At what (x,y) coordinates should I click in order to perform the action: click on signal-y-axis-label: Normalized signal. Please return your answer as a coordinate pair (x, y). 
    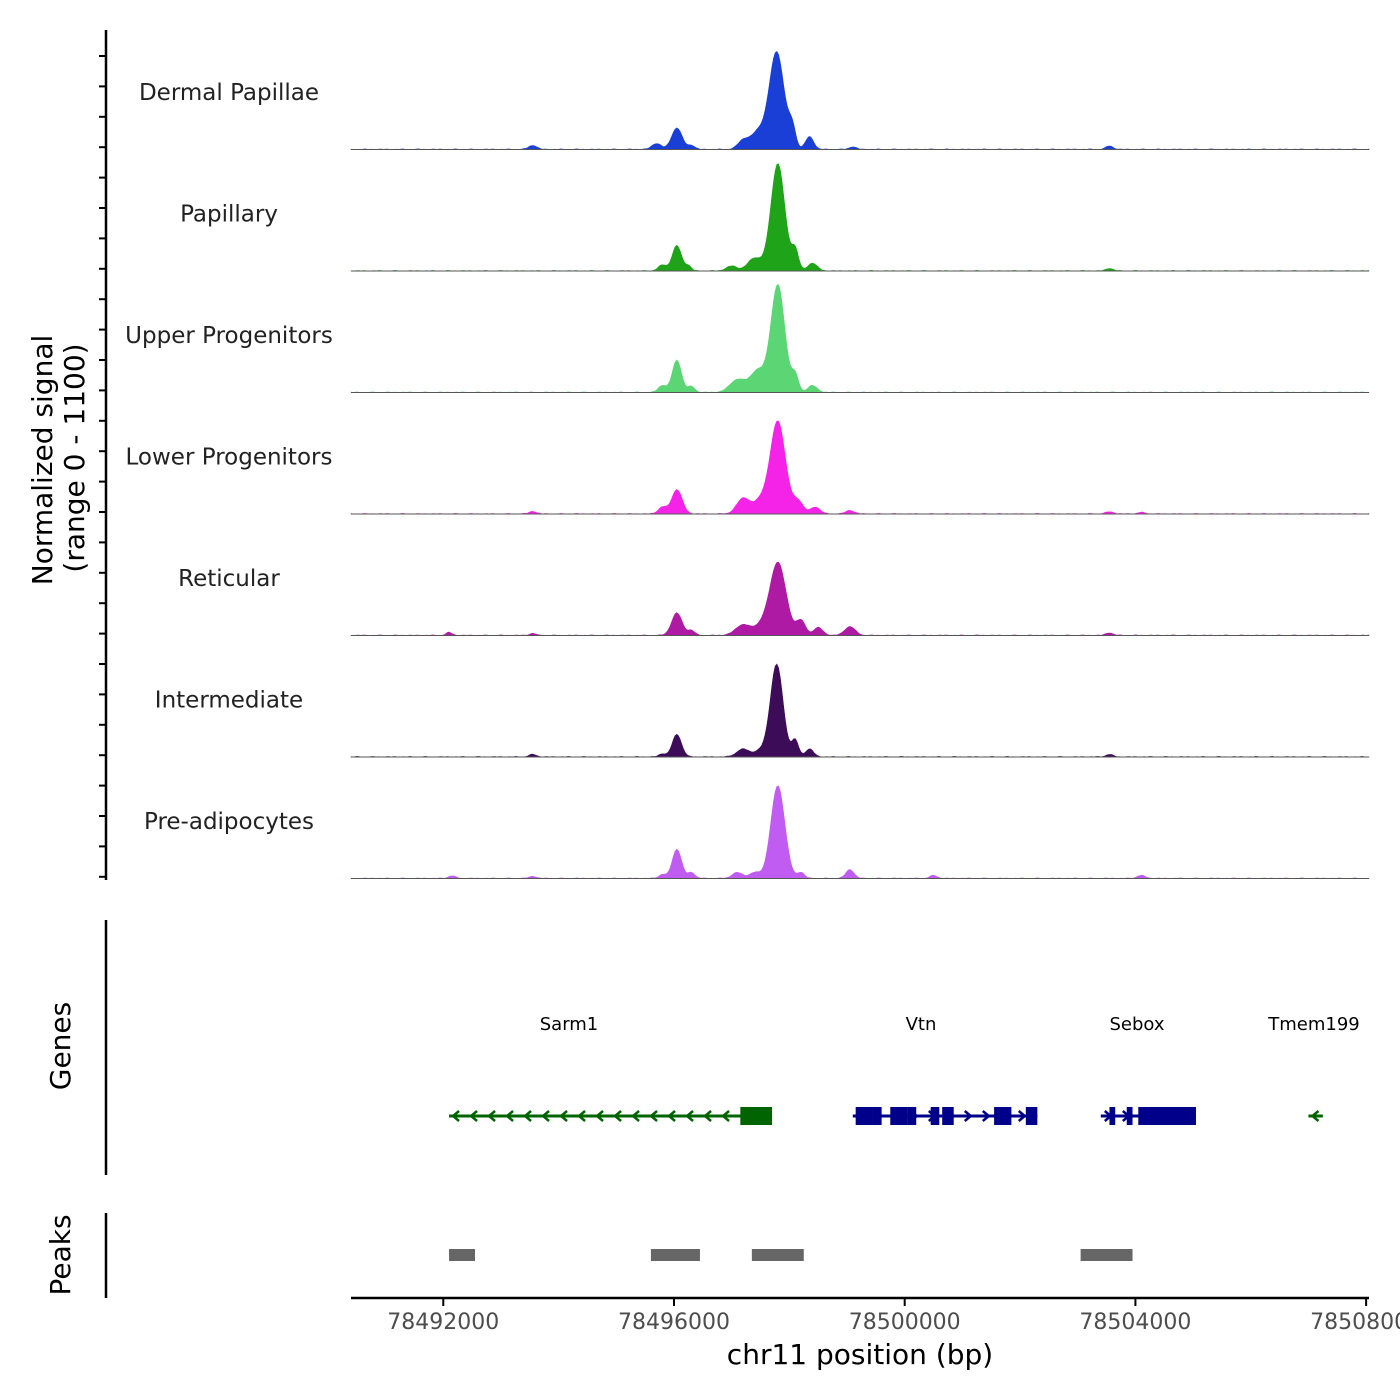
    Looking at the image, I should click on (42, 460).